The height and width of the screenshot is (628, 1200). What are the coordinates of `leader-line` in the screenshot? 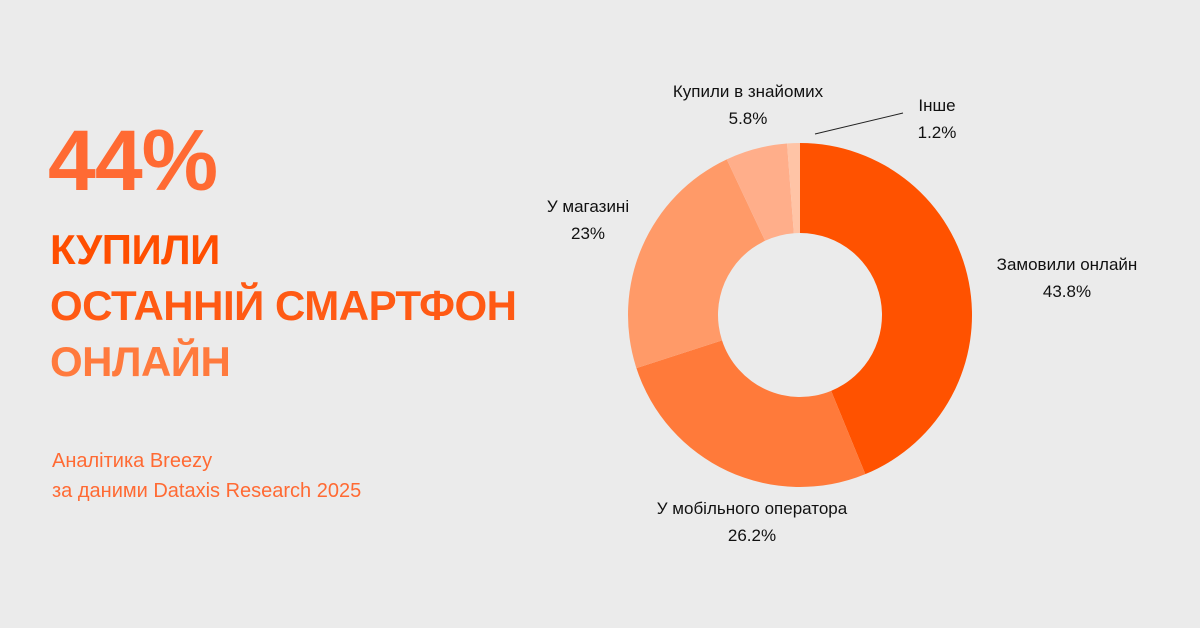 It's located at (859, 123).